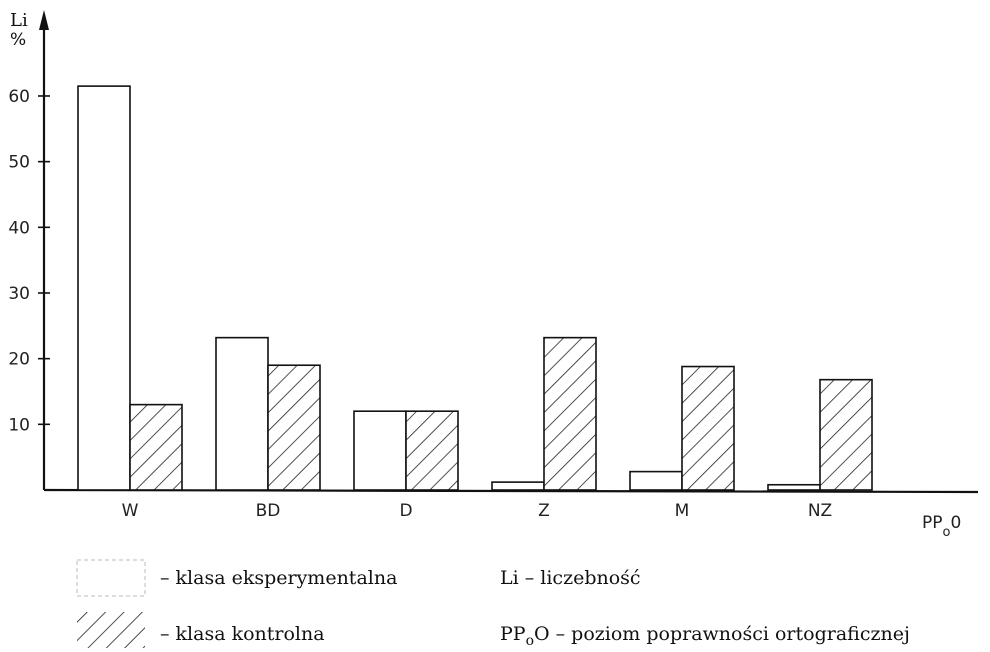 The width and height of the screenshot is (990, 652). What do you see at coordinates (432, 450) in the screenshot?
I see `bar-control-d` at bounding box center [432, 450].